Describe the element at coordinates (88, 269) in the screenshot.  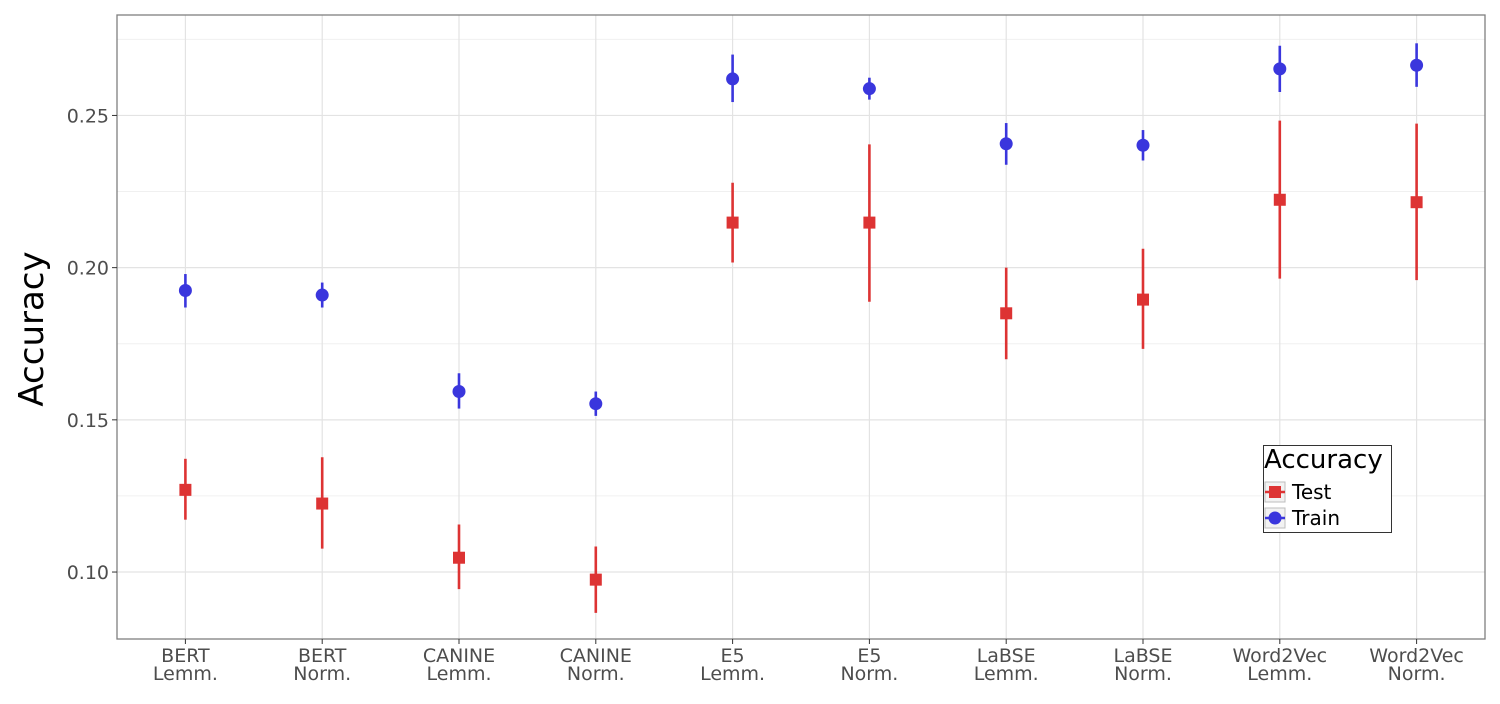
I see `y-tick-label: 0.20` at that location.